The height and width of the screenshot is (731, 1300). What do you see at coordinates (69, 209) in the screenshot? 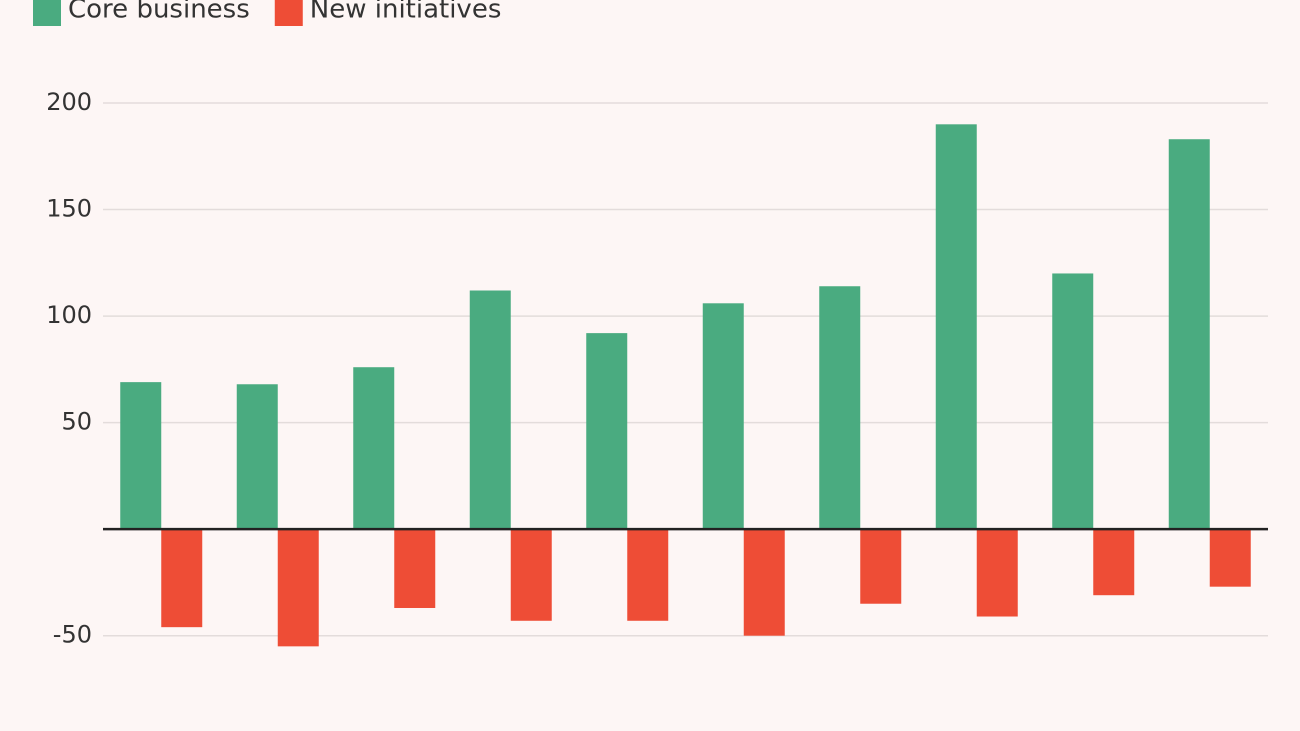
I see `y-tick-label: 150` at bounding box center [69, 209].